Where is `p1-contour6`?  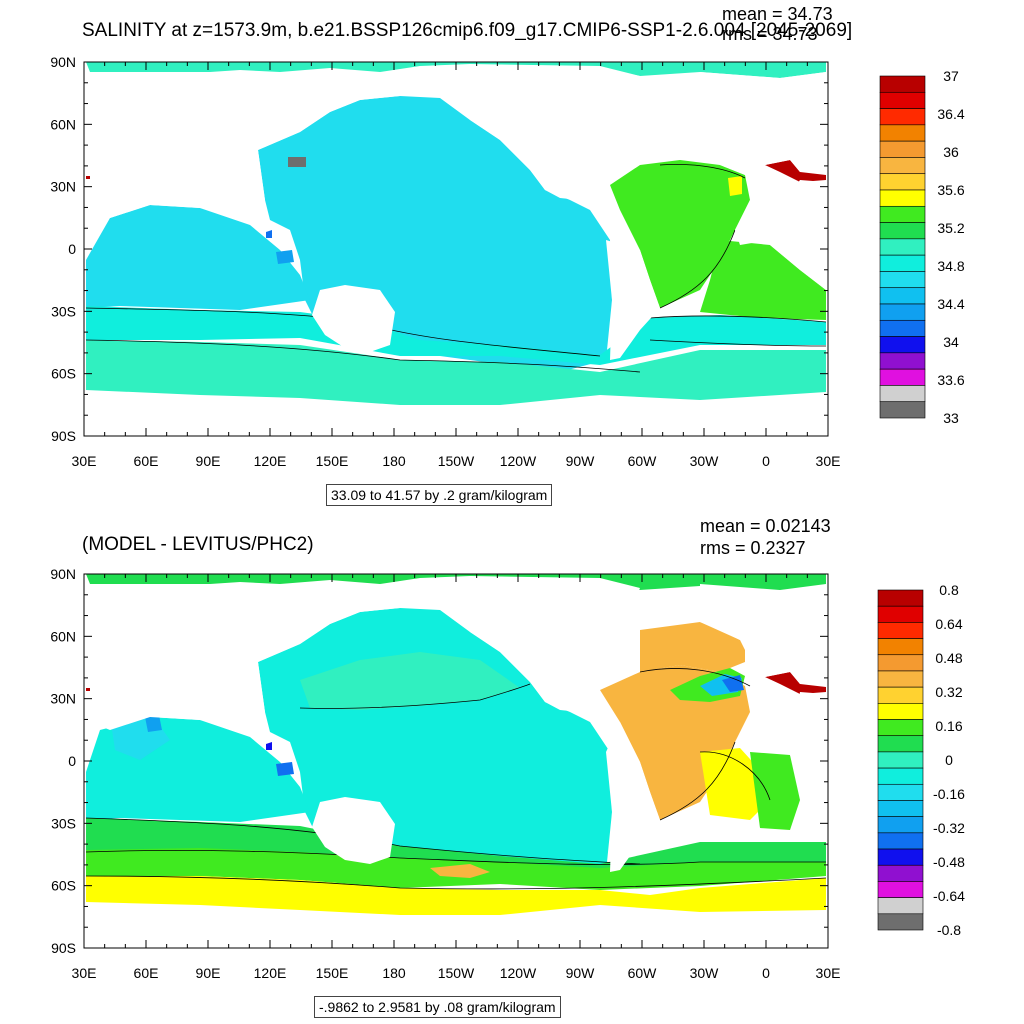
p1-contour6 is located at coordinates (702, 171).